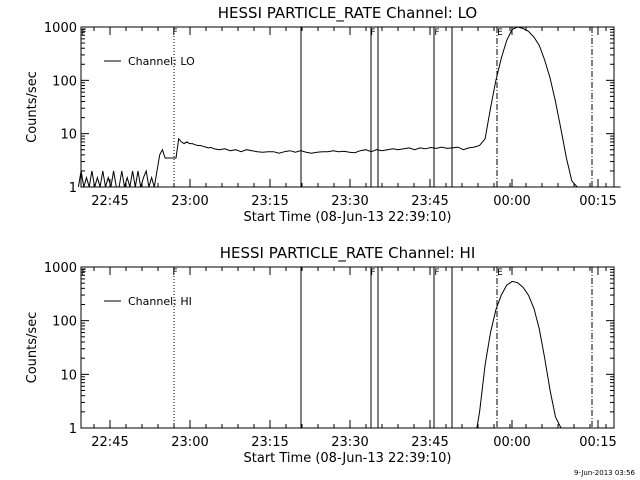 The width and height of the screenshot is (640, 480). What do you see at coordinates (347, 13) in the screenshot?
I see `chart-title: HESSI PARTICLE_RATE Channel: LO` at bounding box center [347, 13].